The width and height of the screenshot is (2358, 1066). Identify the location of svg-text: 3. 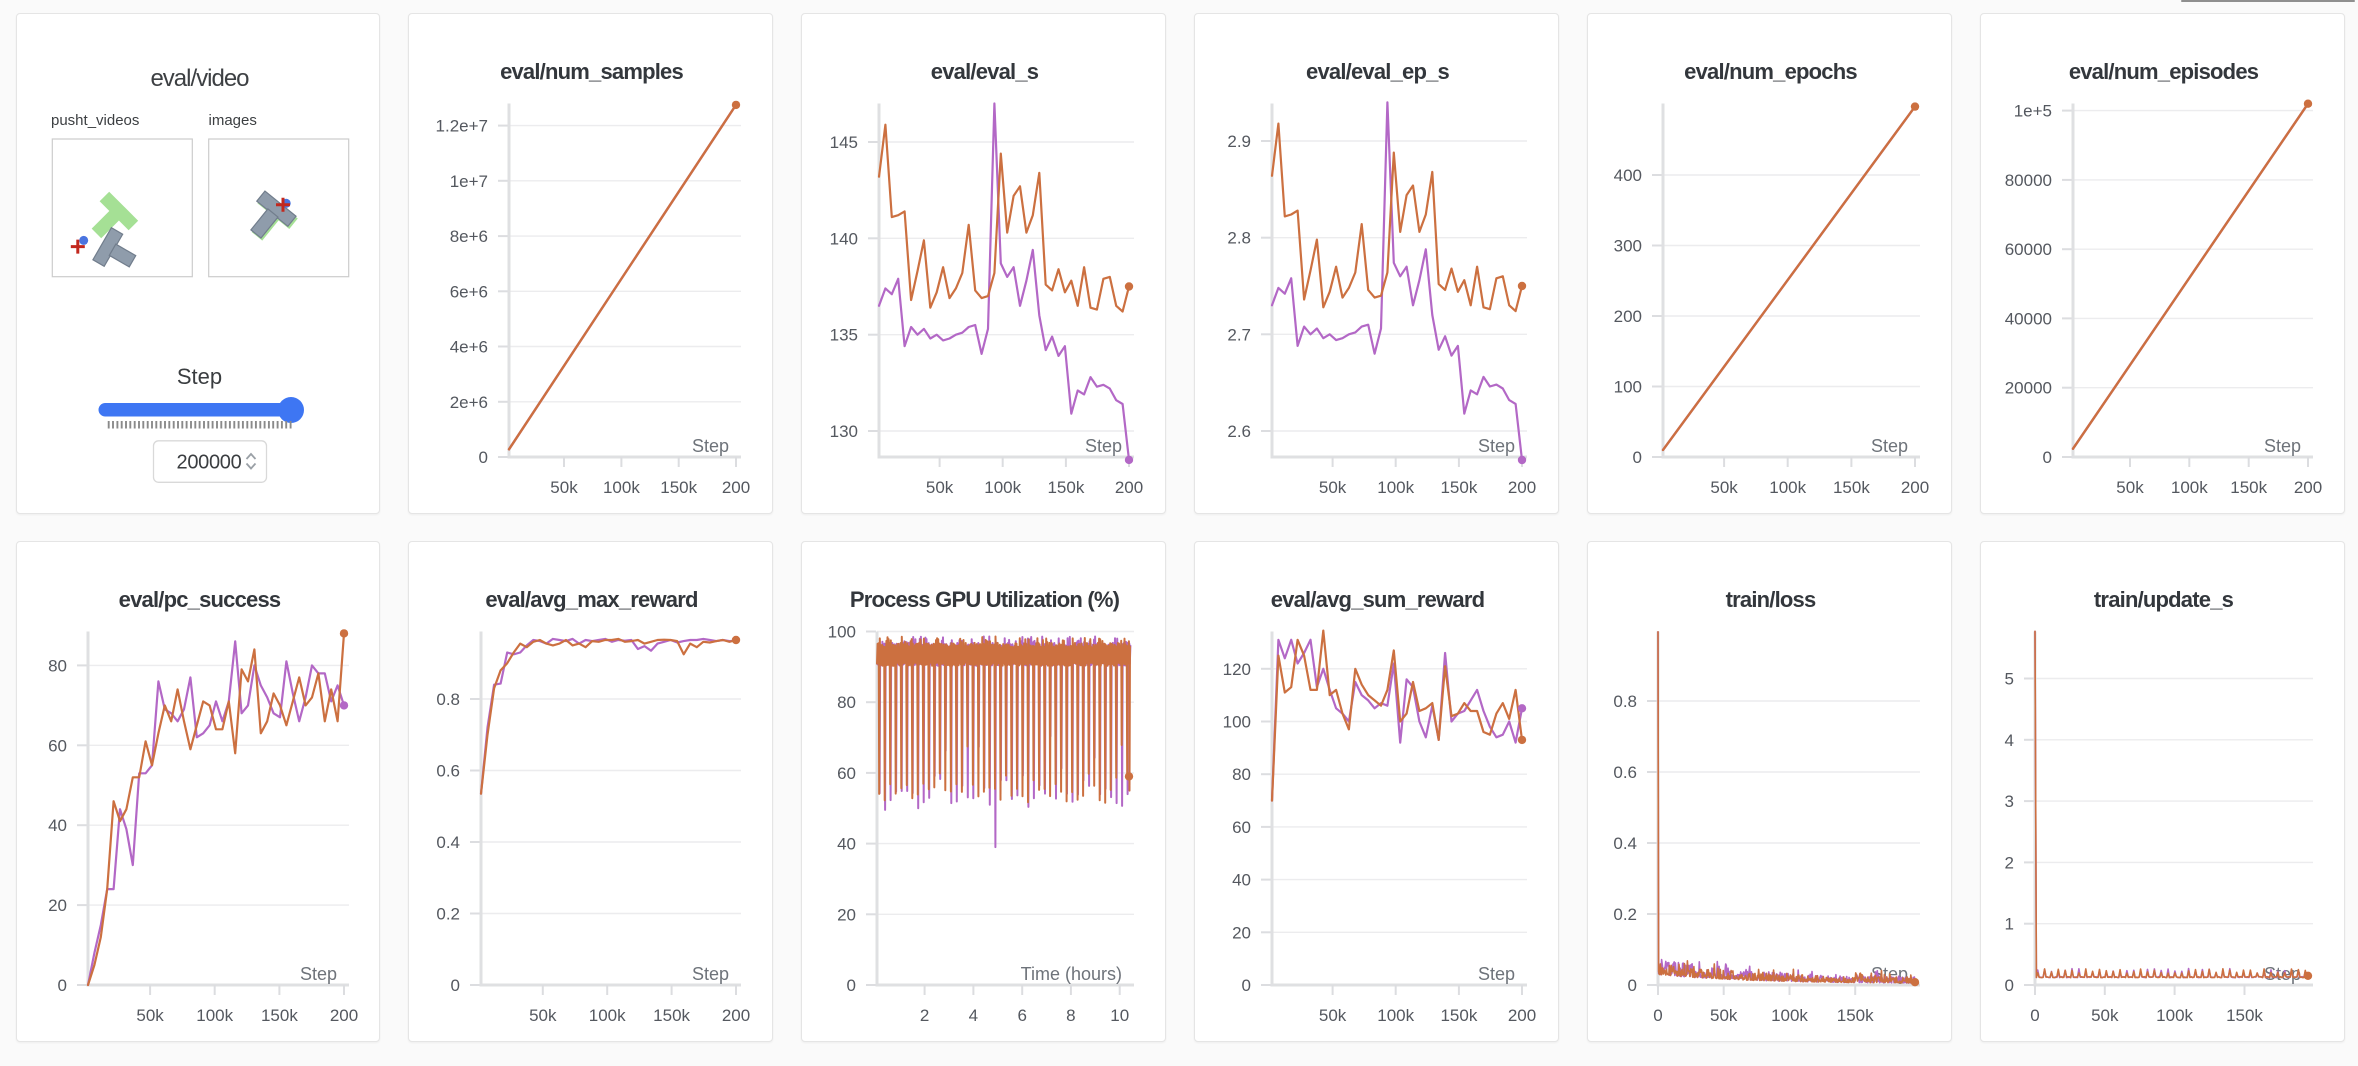
(2009, 801).